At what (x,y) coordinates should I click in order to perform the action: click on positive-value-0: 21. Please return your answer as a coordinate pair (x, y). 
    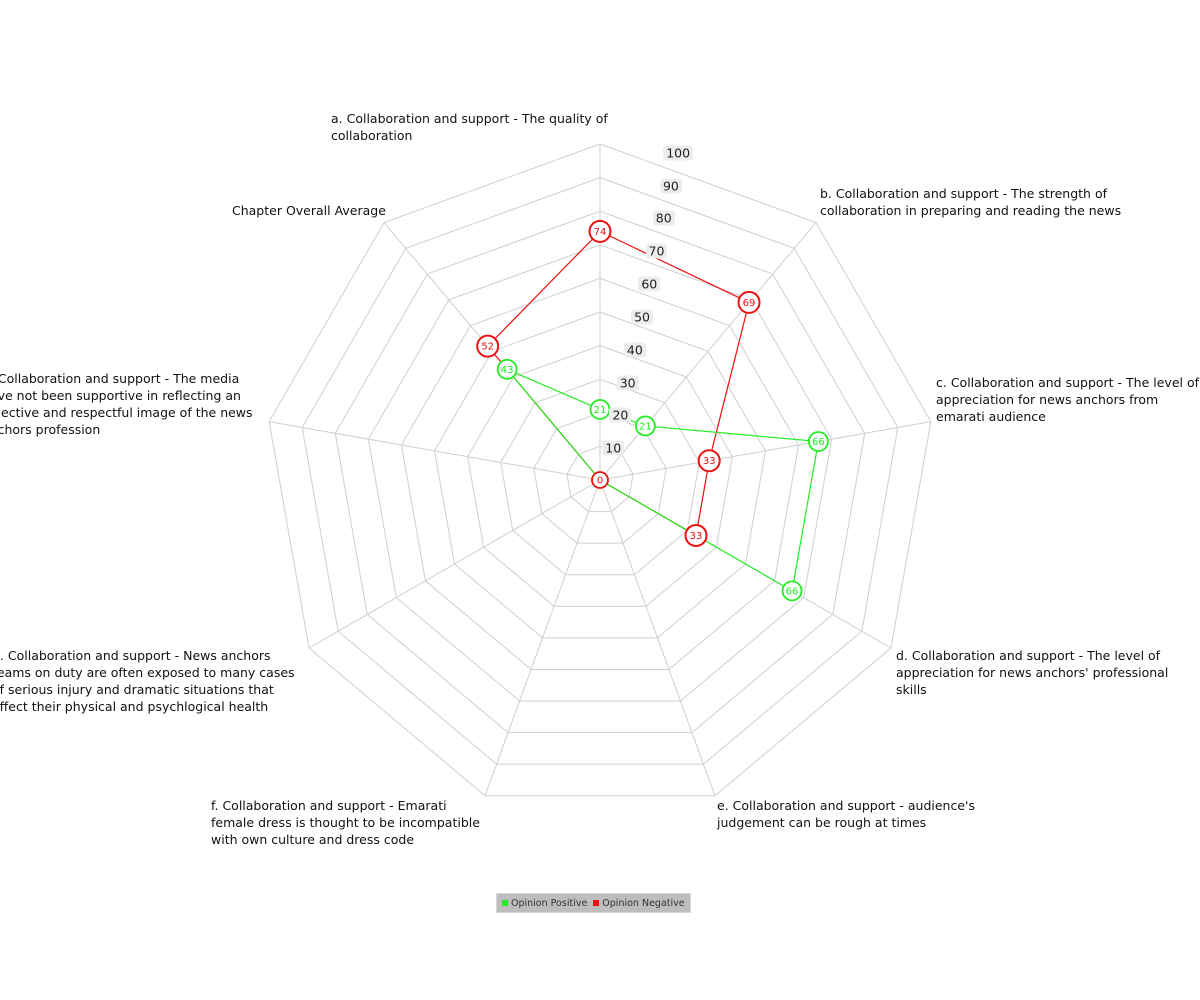
    Looking at the image, I should click on (600, 410).